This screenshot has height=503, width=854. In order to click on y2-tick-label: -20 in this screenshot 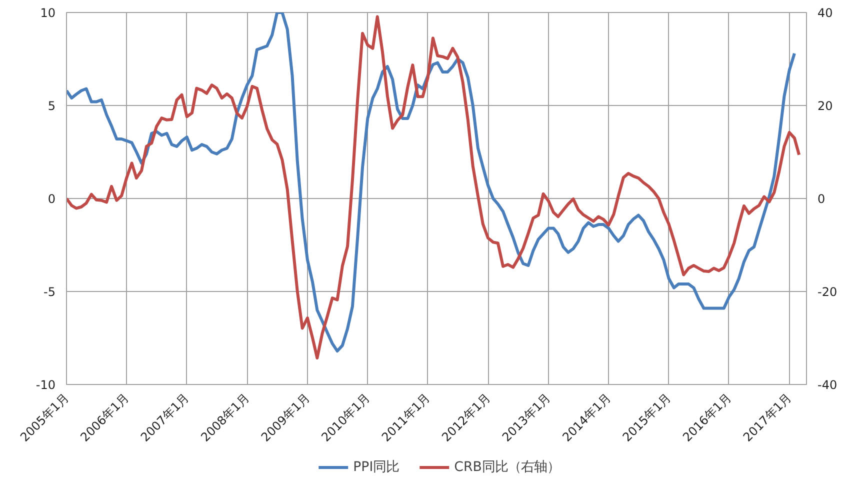, I will do `click(828, 292)`.